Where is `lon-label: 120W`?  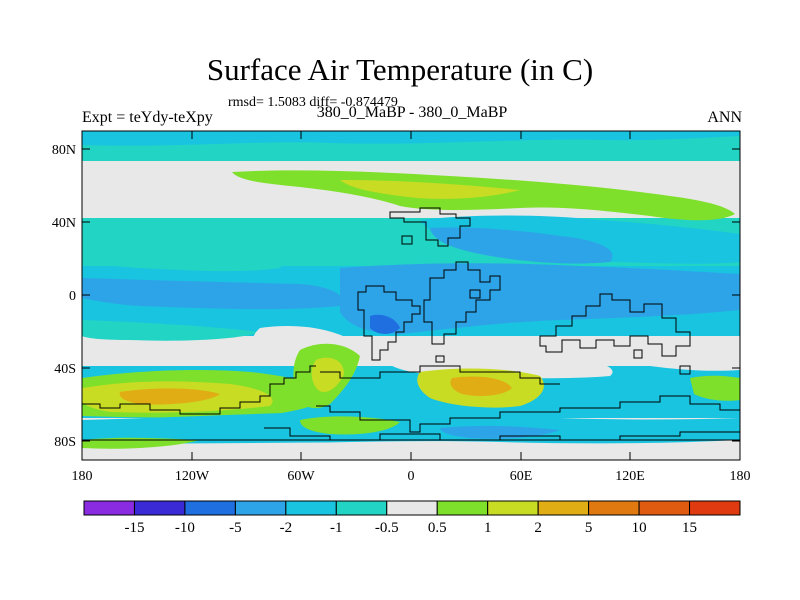
lon-label: 120W is located at coordinates (192, 476).